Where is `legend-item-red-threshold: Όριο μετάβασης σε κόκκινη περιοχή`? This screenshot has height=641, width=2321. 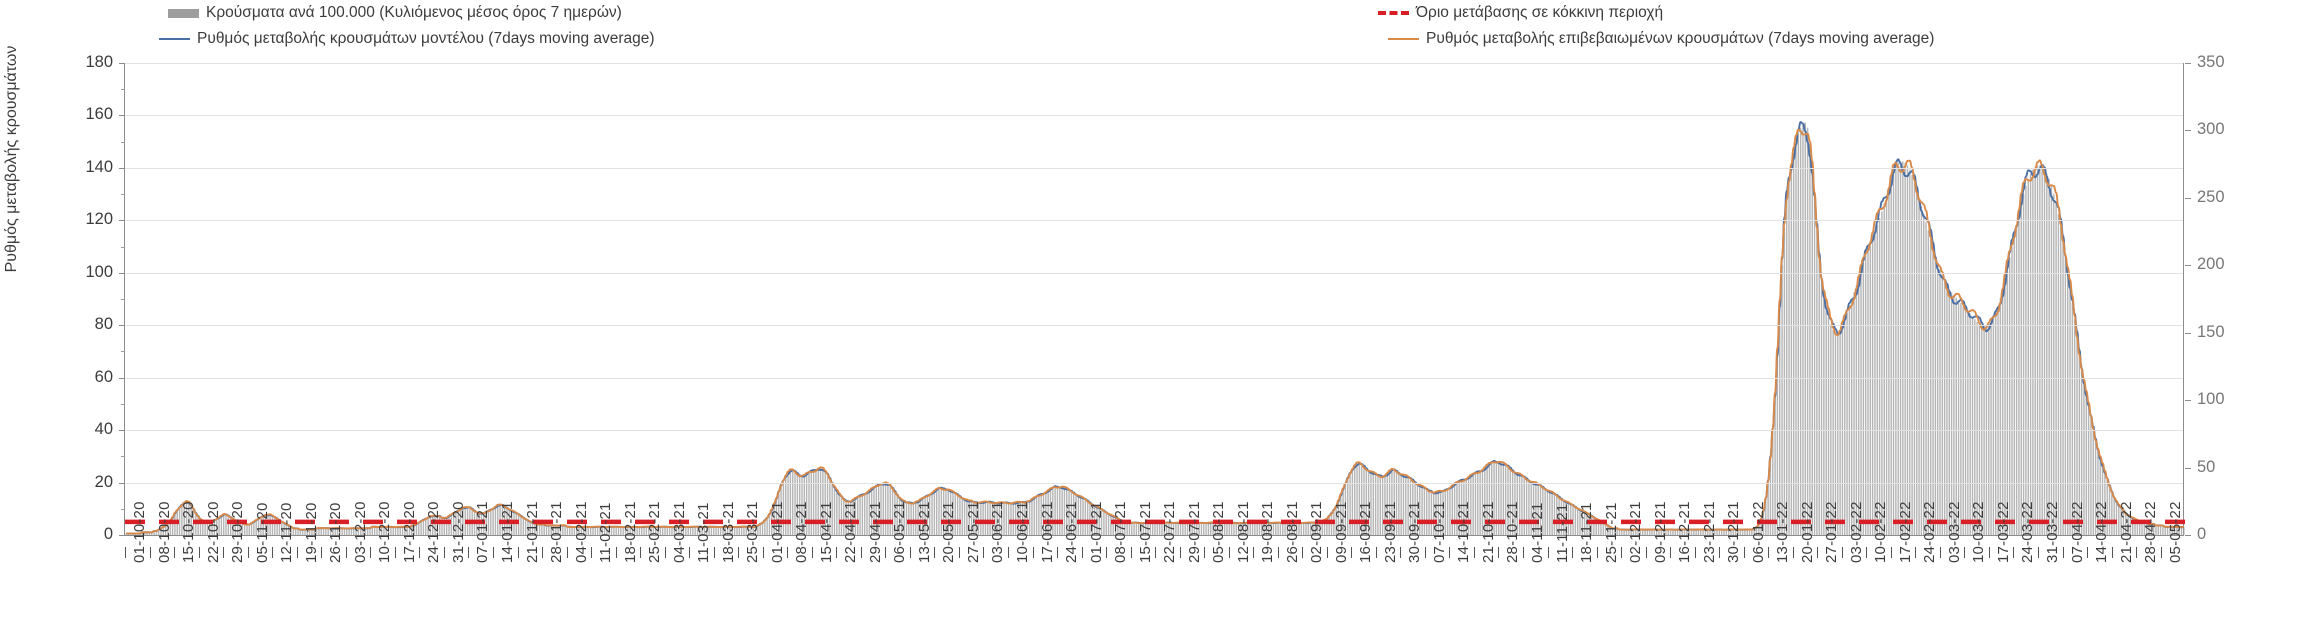
legend-item-red-threshold: Όριο μετάβασης σε κόκκινη περιοχή is located at coordinates (1520, 13).